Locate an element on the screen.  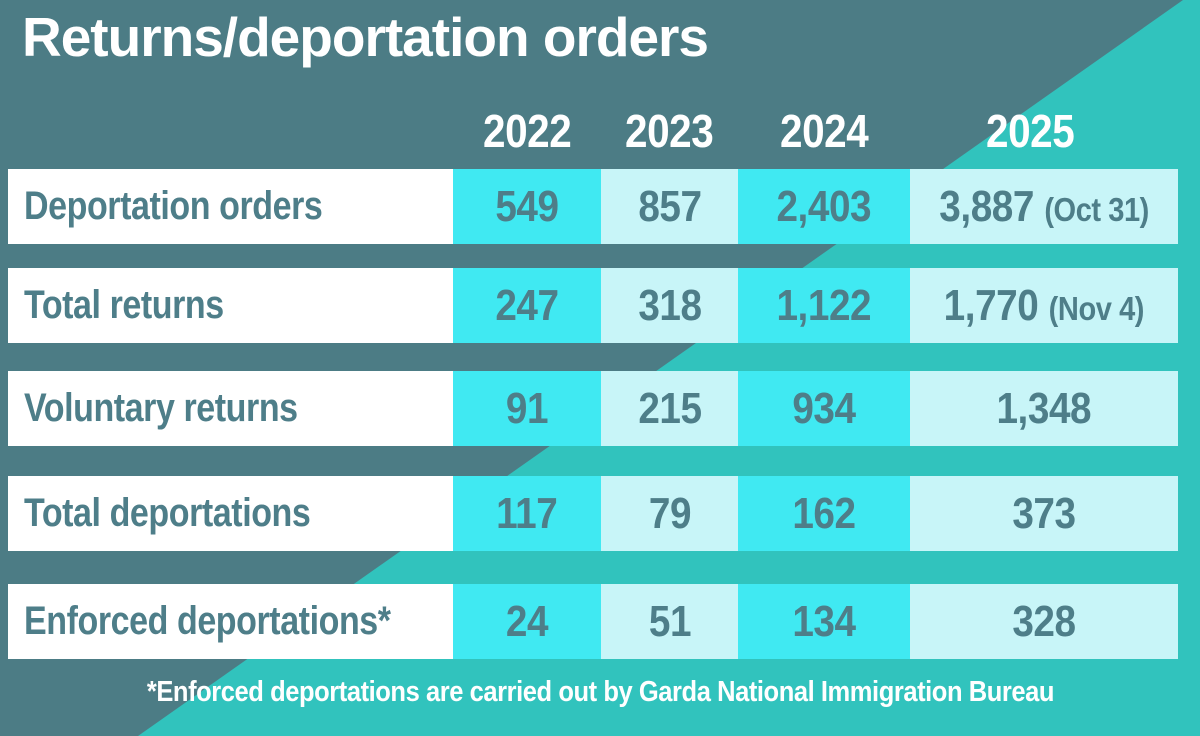
value-cell-2023: 215 is located at coordinates (669, 408).